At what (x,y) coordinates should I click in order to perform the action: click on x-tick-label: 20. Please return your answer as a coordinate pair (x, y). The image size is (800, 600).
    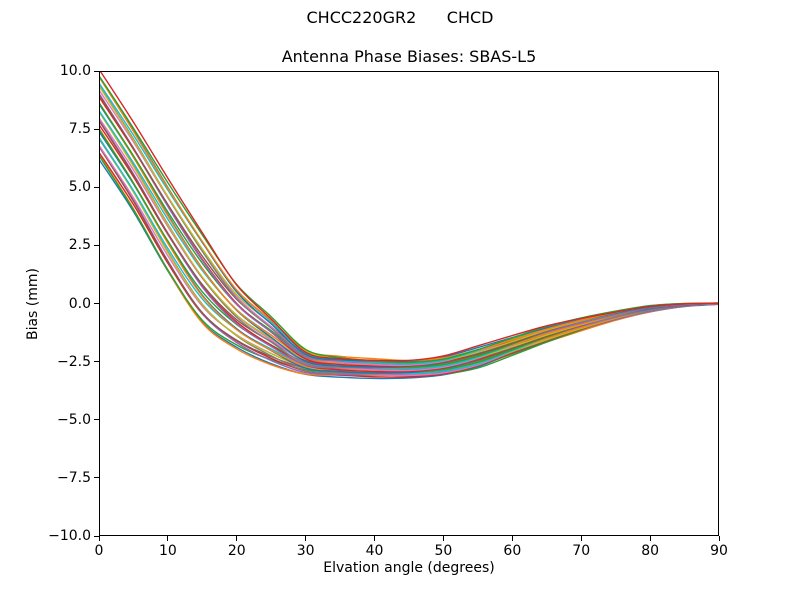
    Looking at the image, I should click on (236, 551).